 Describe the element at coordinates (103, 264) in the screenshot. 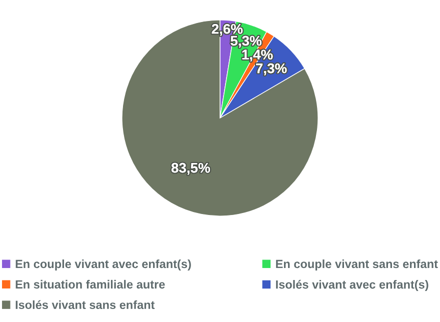

I see `legend-label: En couple vivant avec enfant(s)` at that location.